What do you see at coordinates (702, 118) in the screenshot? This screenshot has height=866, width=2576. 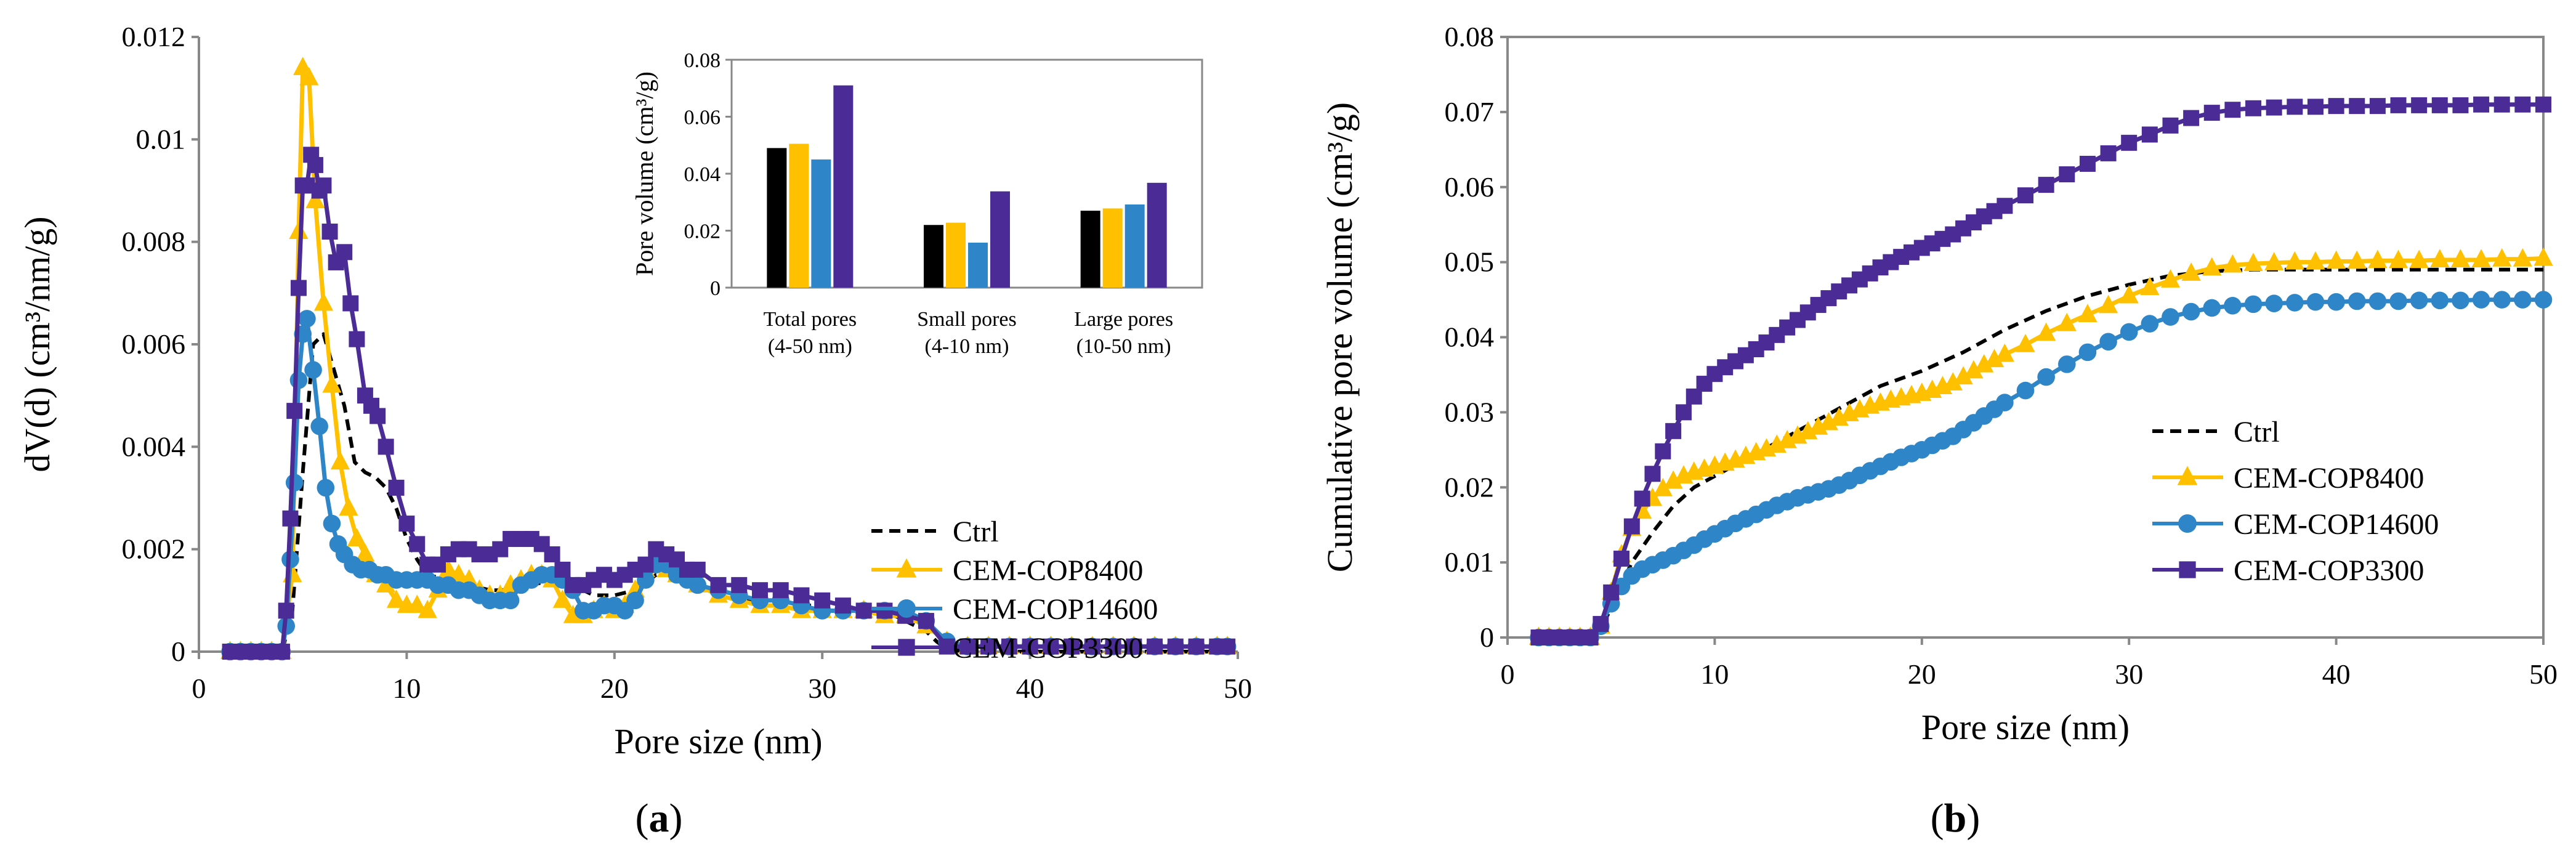 I see `inset-y-tick-label: 0.06` at bounding box center [702, 118].